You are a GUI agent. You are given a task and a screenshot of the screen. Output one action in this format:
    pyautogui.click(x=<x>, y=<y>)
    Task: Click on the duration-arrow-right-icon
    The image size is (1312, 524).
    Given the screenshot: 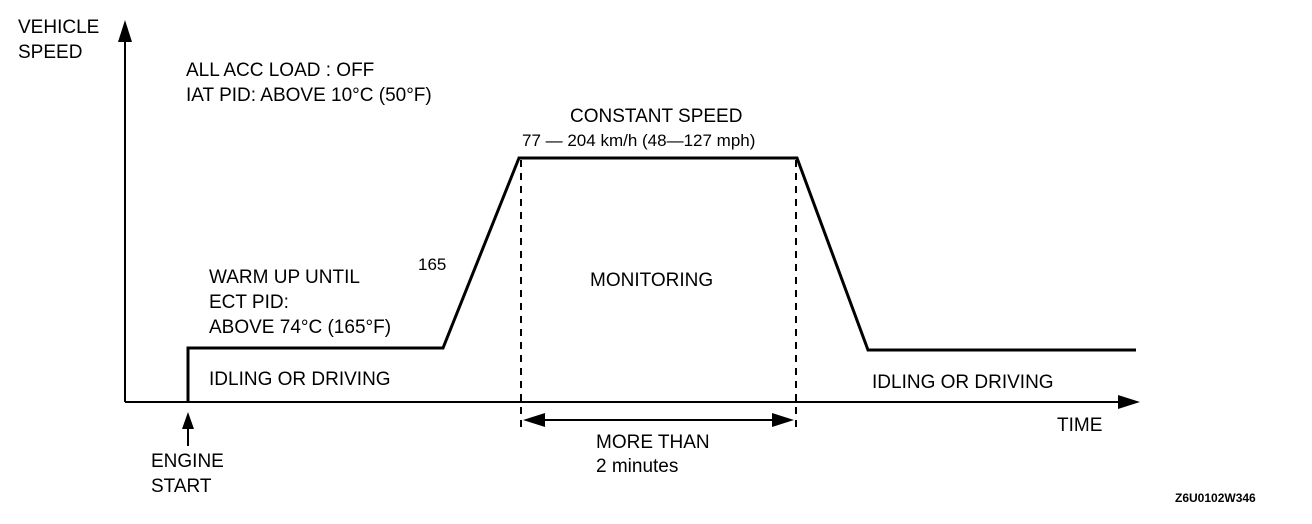 What is the action you would take?
    pyautogui.click(x=783, y=420)
    